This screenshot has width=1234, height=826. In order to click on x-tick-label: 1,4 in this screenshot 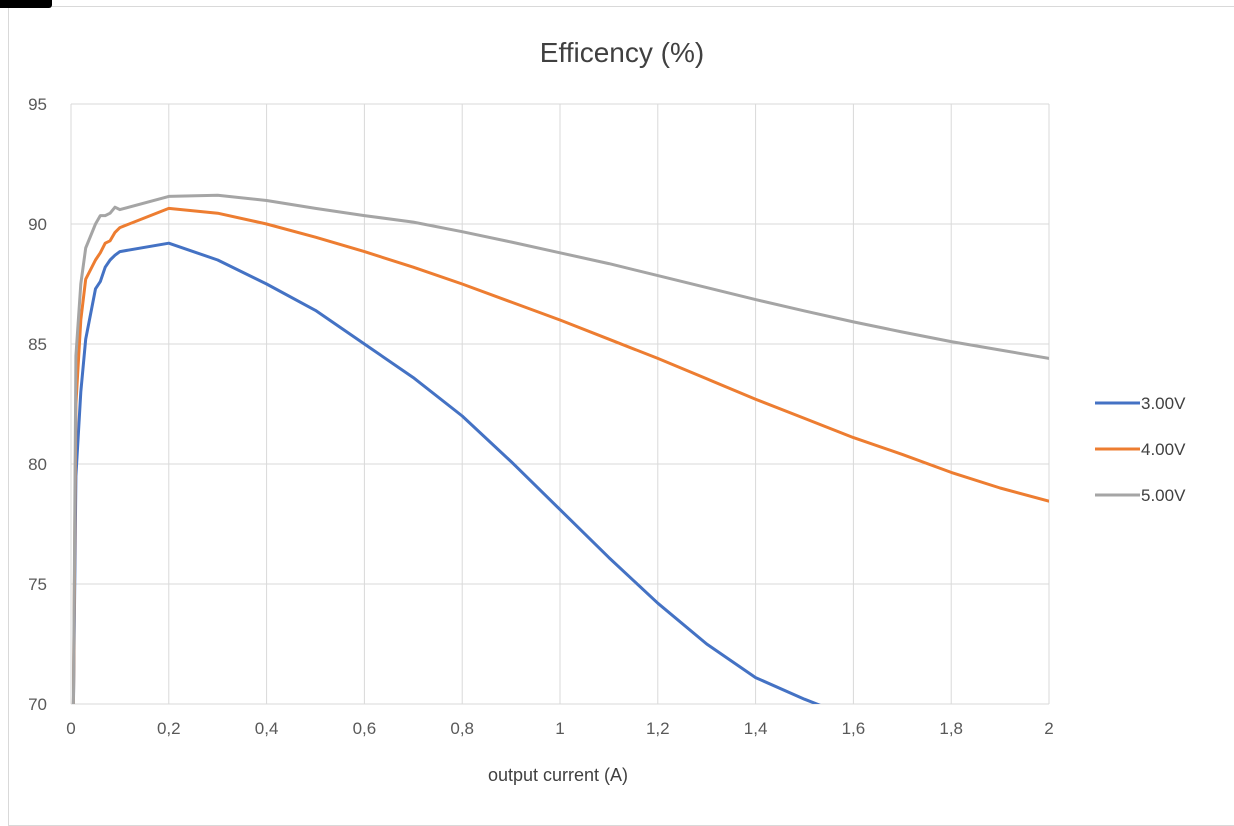, I will do `click(756, 728)`.